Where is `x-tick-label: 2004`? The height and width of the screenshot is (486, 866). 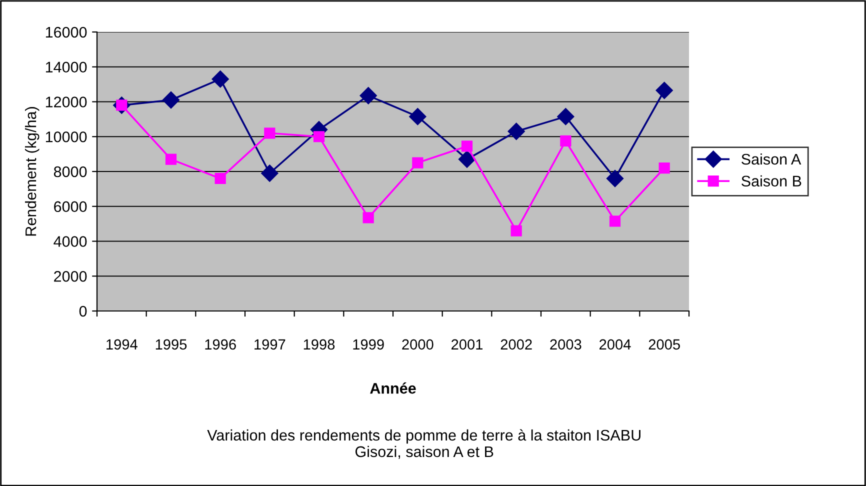
x-tick-label: 2004 is located at coordinates (615, 344).